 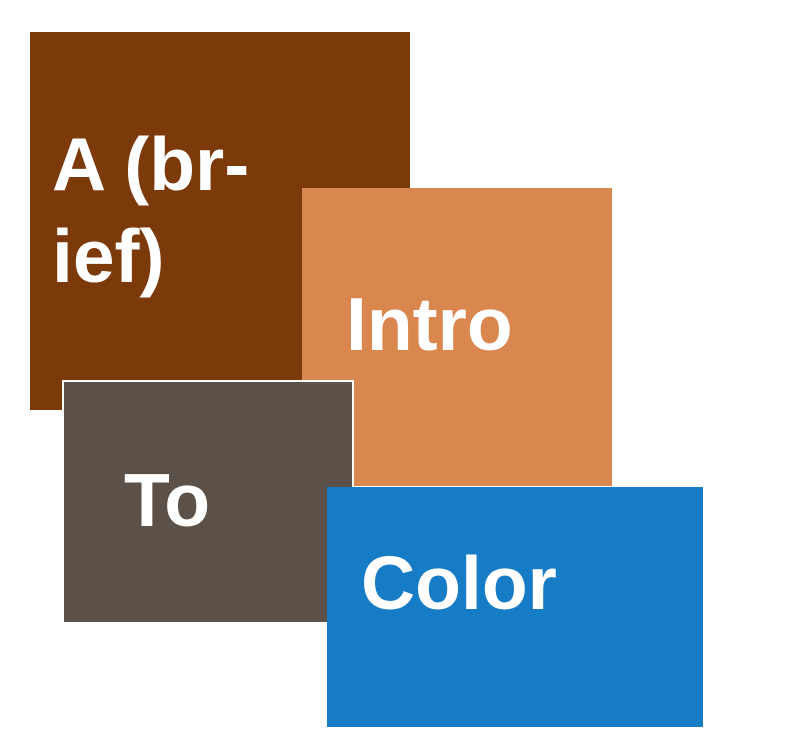 I want to click on title-line: ief), so click(x=108, y=256).